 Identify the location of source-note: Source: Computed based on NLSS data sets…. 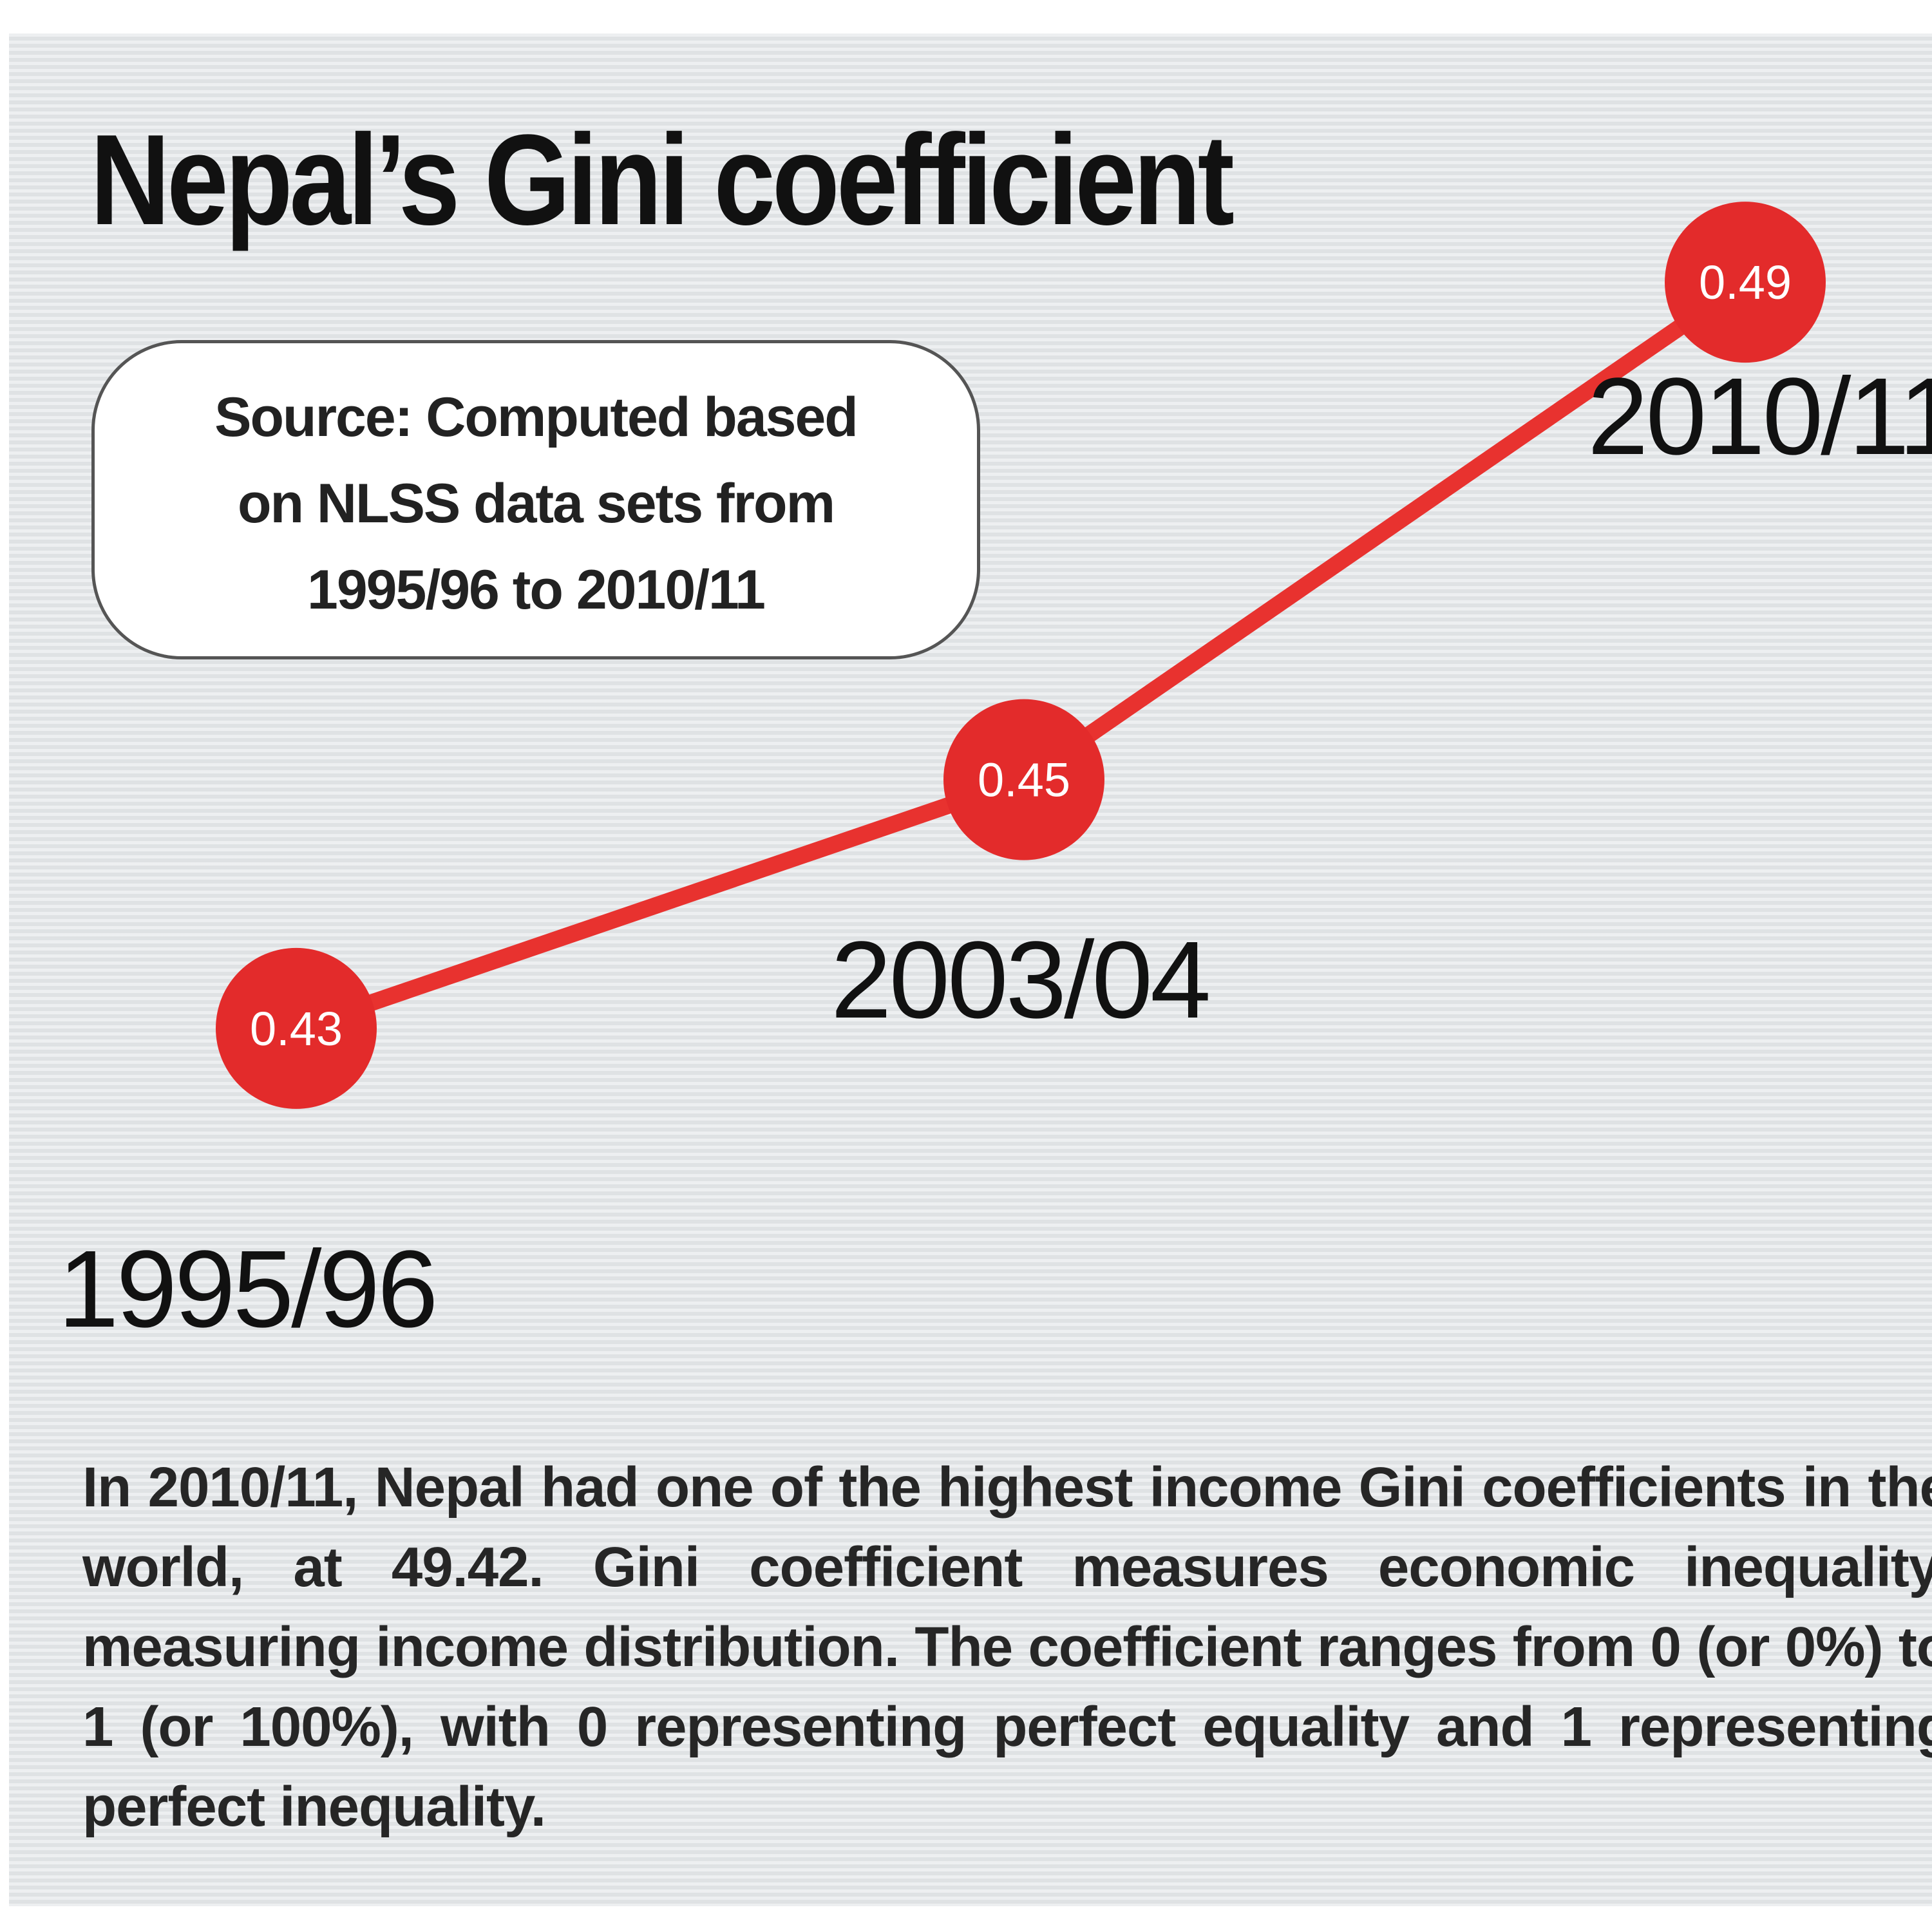
(536, 503).